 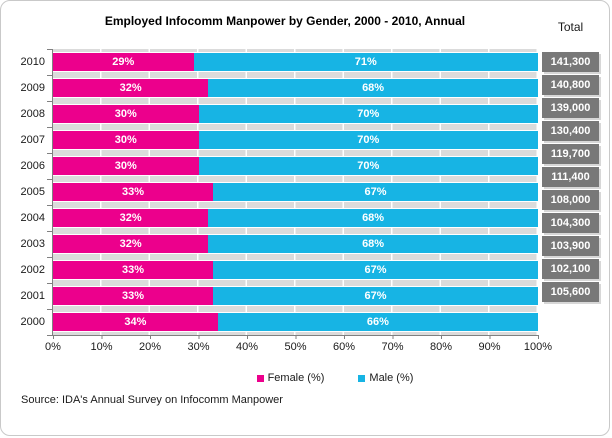 I want to click on y-axis-label-2001: 2001, so click(x=32, y=296).